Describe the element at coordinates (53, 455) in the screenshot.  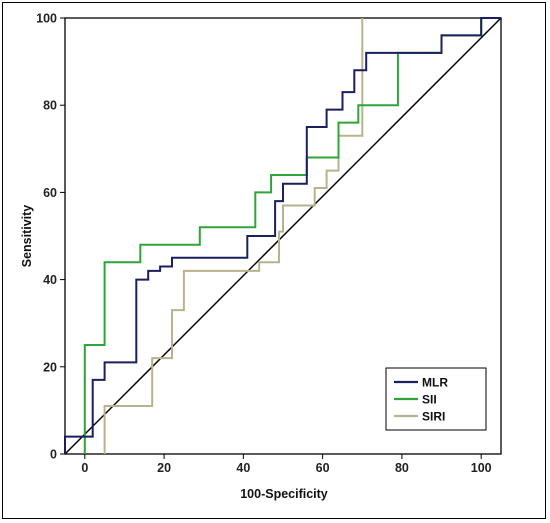
I see `y-tick-label: 0` at that location.